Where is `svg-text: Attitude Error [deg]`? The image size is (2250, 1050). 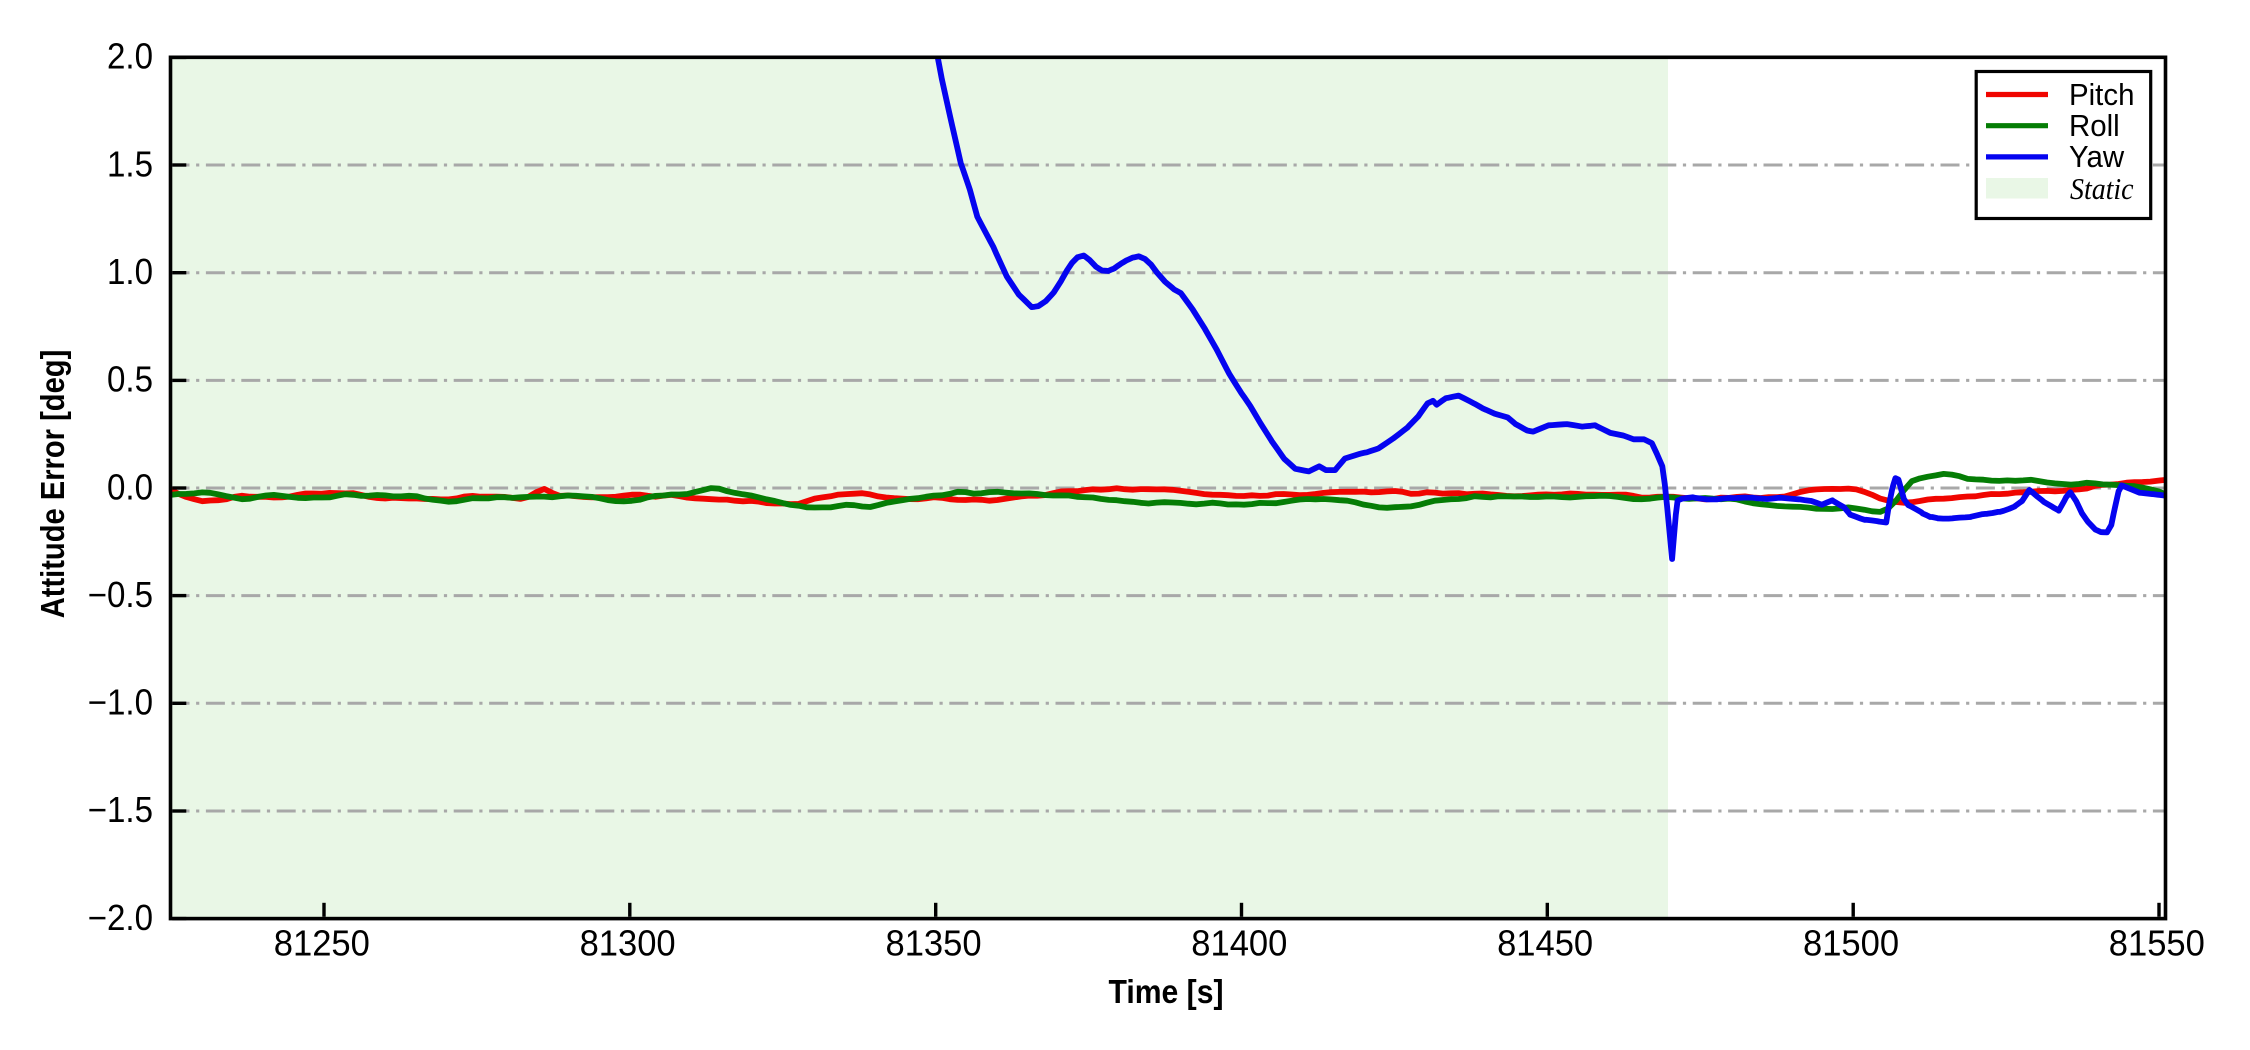 svg-text: Attitude Error [deg] is located at coordinates (52, 484).